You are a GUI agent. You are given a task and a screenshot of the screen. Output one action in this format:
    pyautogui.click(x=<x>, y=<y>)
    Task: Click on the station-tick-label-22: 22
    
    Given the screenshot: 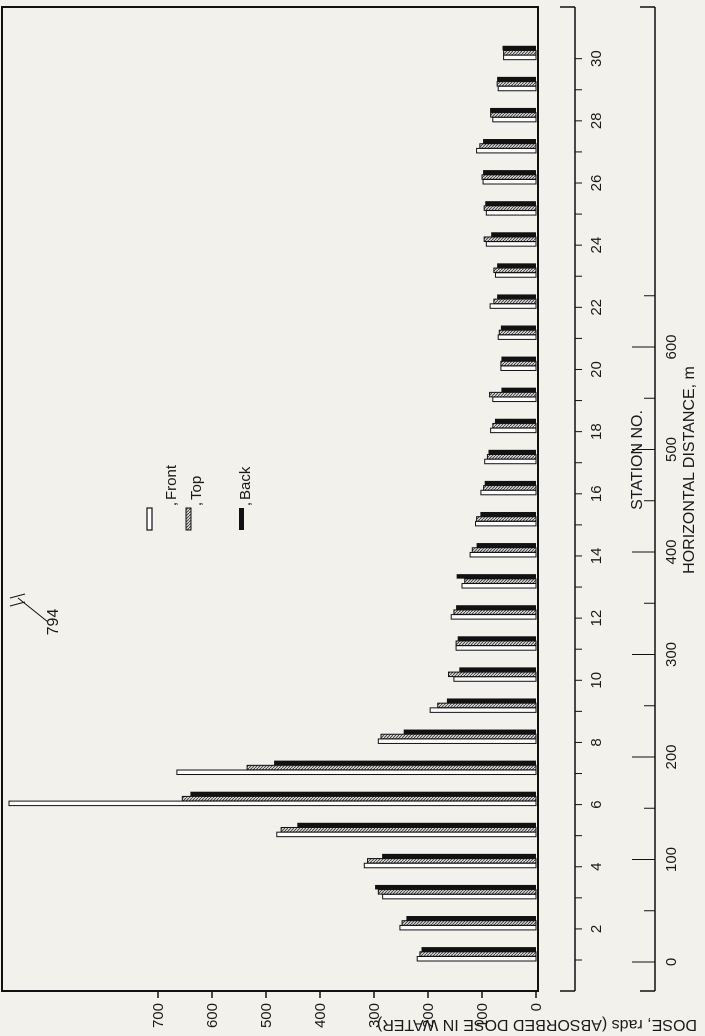 What is the action you would take?
    pyautogui.click(x=596, y=307)
    